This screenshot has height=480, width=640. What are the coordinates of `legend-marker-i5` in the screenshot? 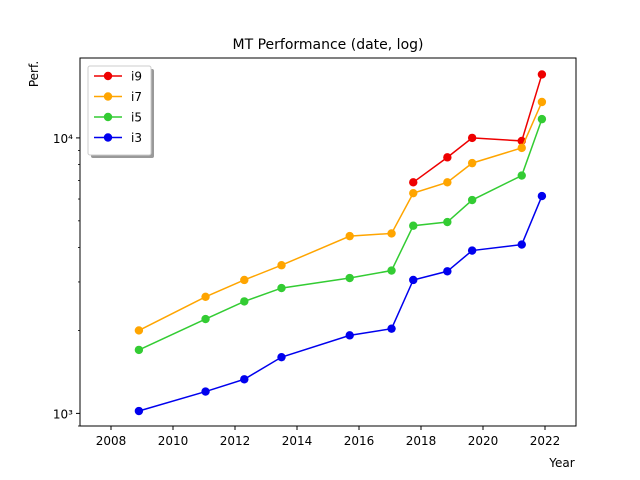 It's located at (108, 117).